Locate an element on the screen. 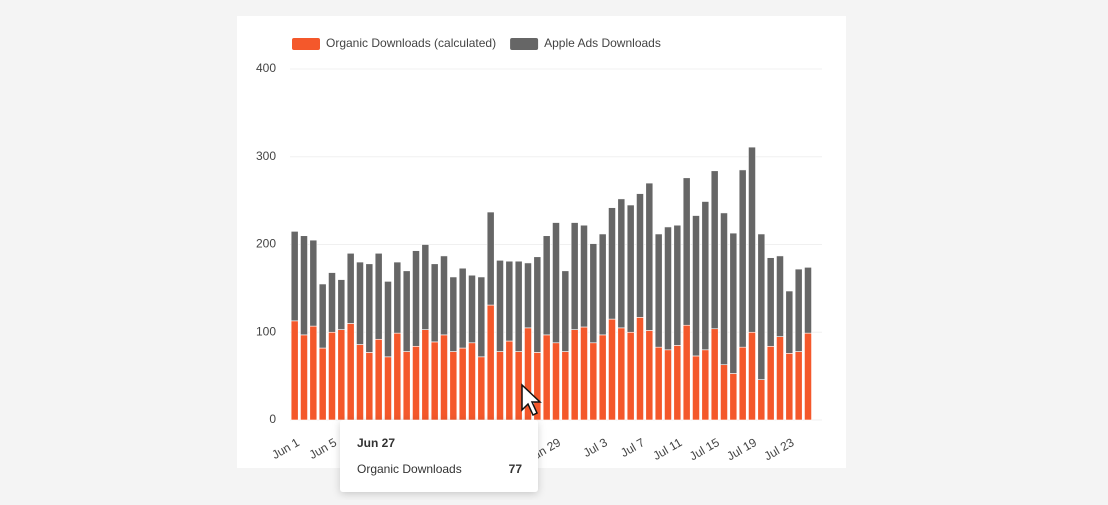 The image size is (1108, 505). y-tick-label: 100 is located at coordinates (266, 331).